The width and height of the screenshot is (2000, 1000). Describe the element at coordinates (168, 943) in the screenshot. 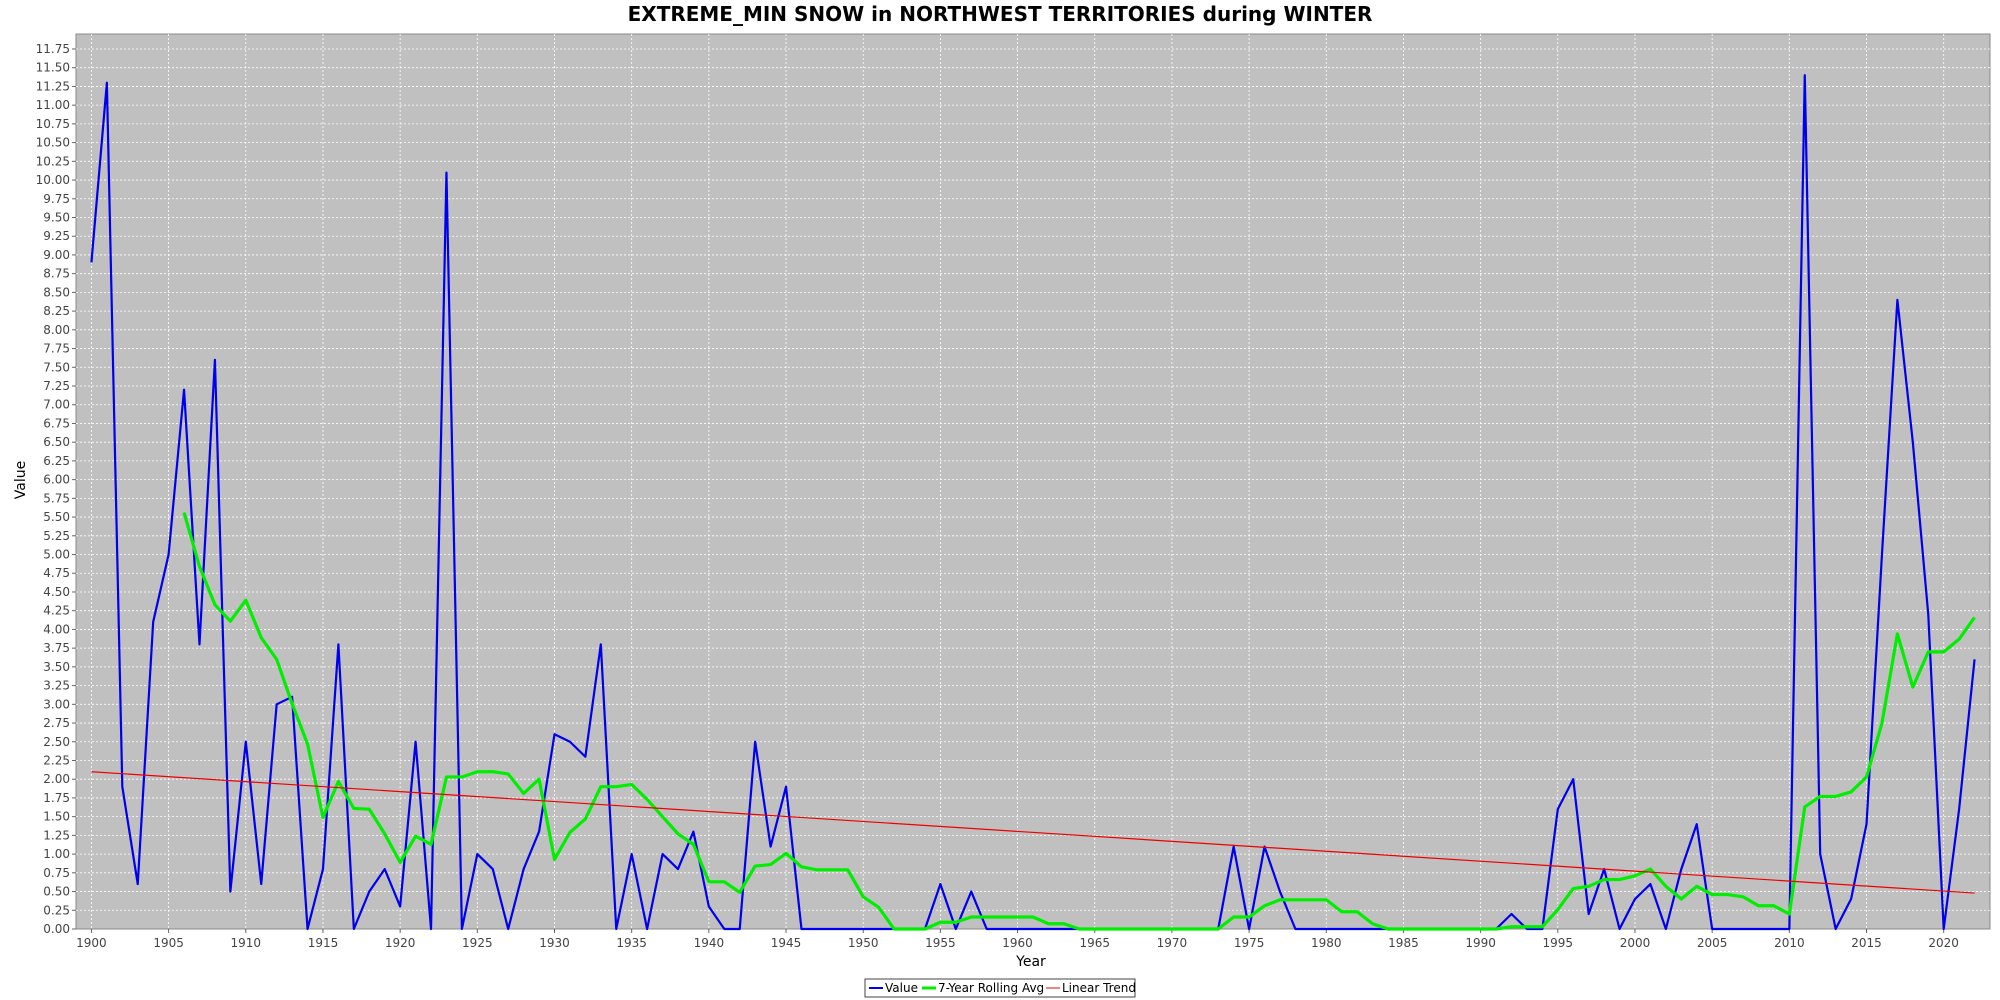

I see `x-tick-label: 1905` at that location.